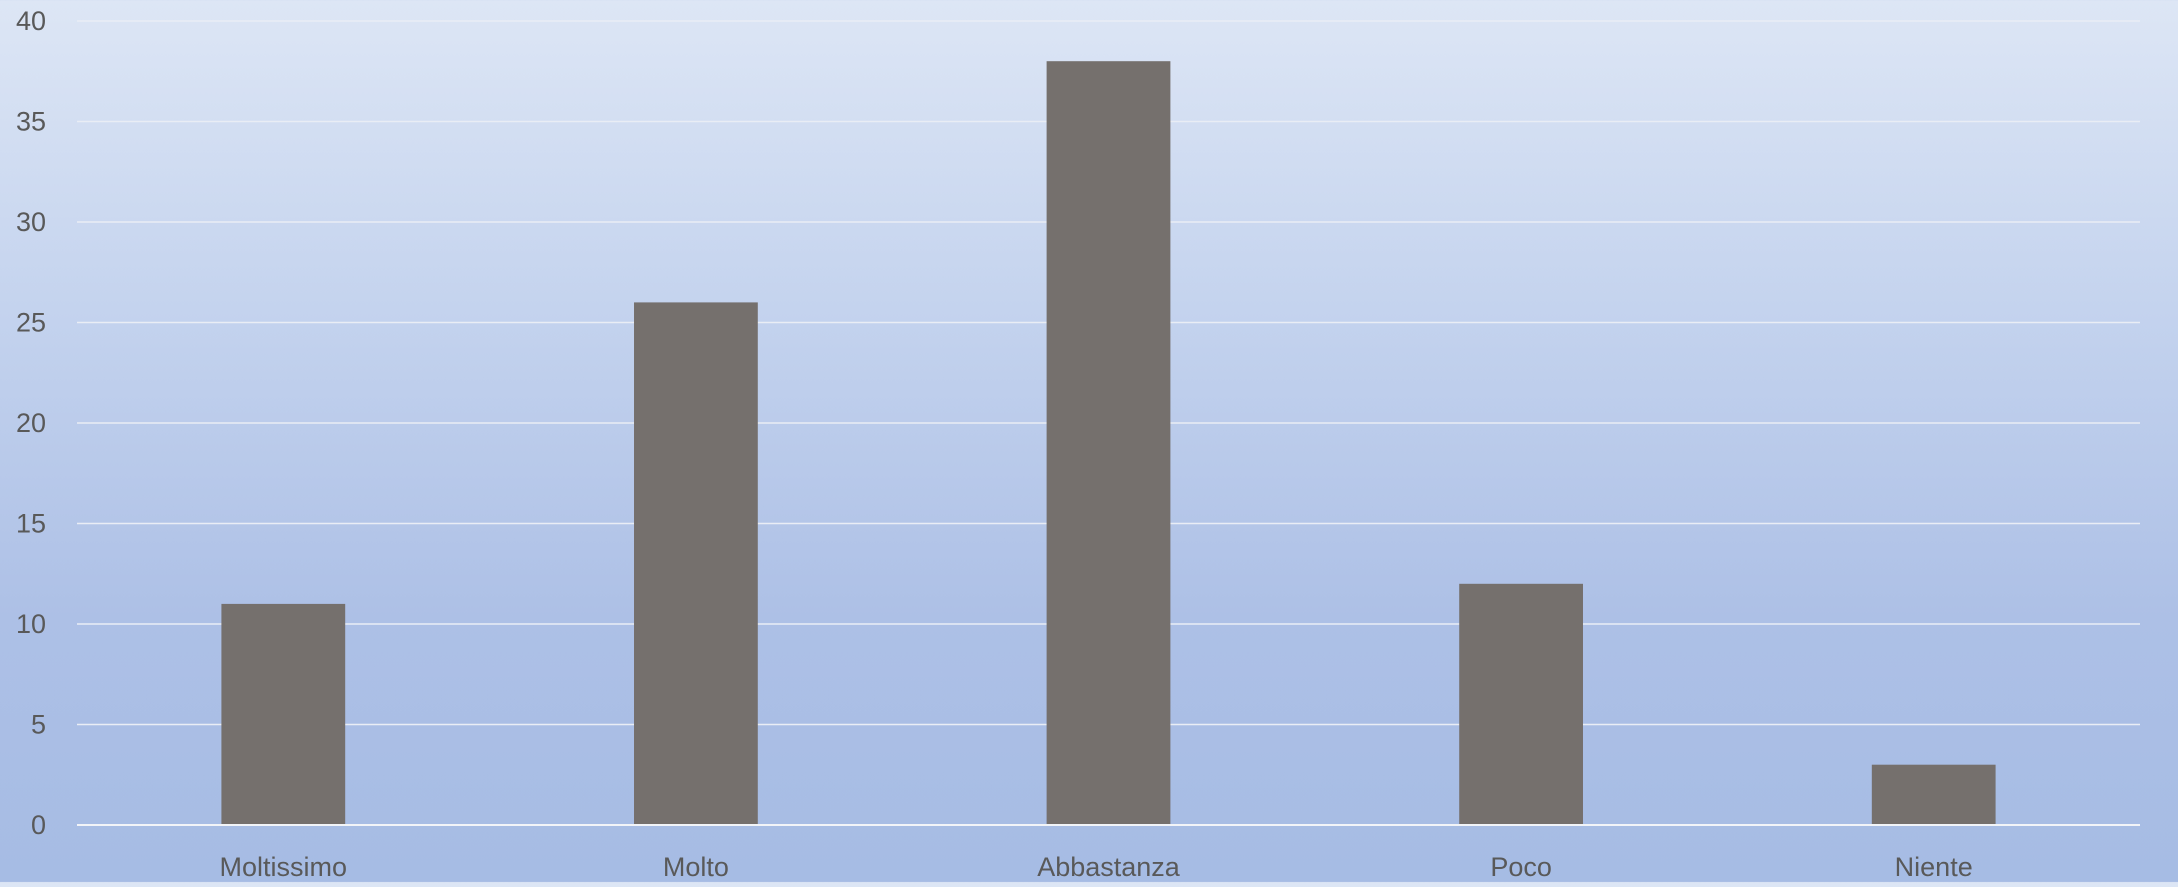  I want to click on x-tick-label: Moltissimo, so click(284, 867).